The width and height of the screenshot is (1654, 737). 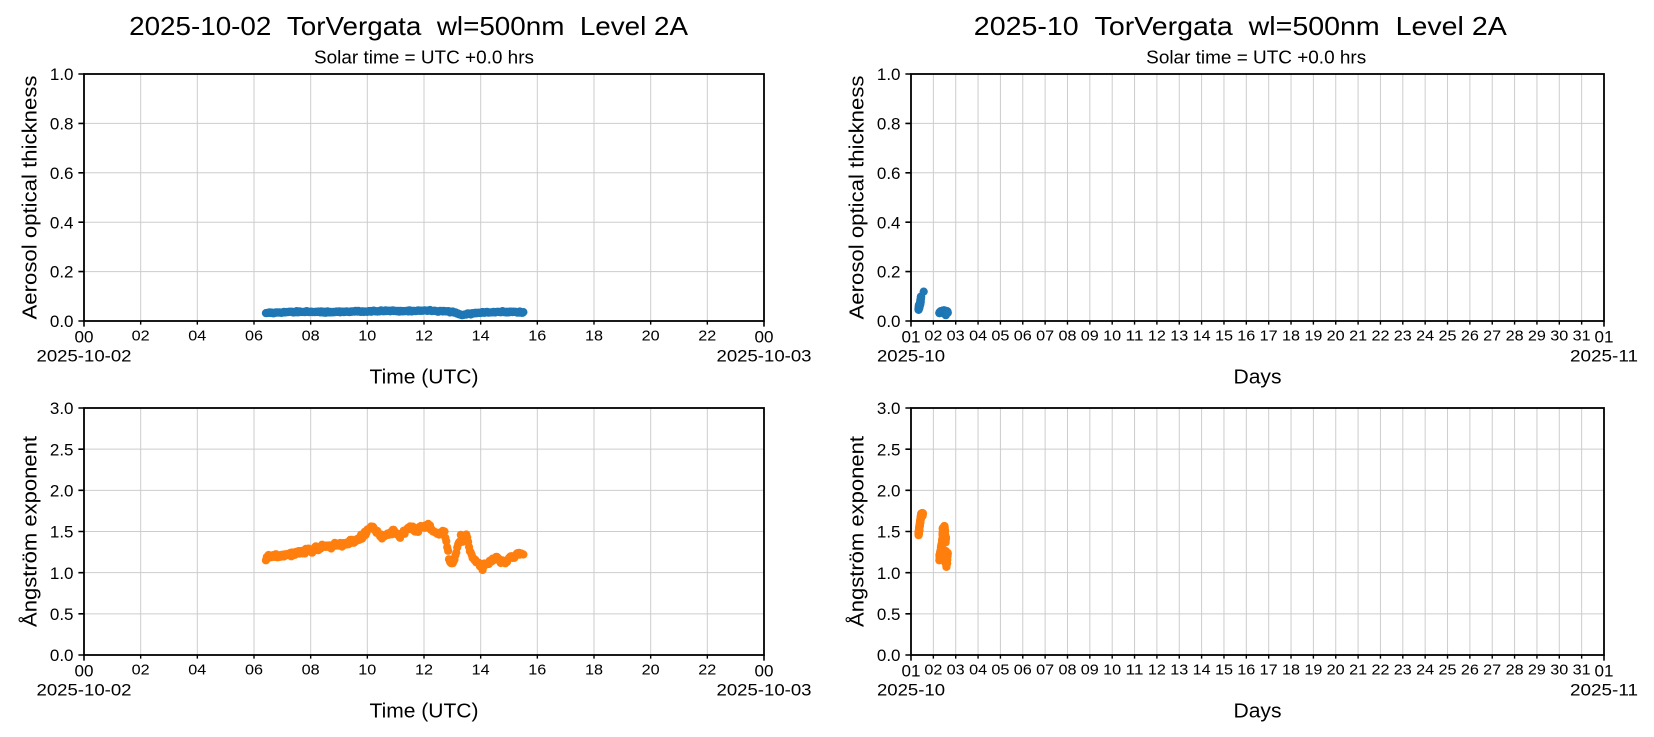 What do you see at coordinates (1258, 378) in the screenshot?
I see `svg-text: Days` at bounding box center [1258, 378].